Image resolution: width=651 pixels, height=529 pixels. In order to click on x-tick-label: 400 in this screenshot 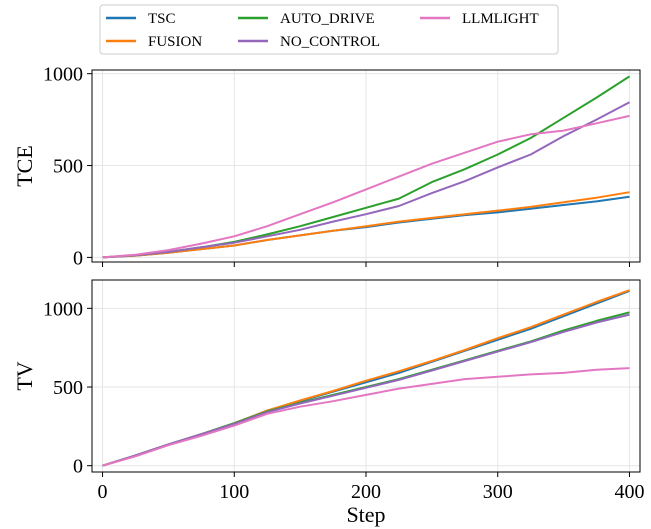, I will do `click(629, 492)`.